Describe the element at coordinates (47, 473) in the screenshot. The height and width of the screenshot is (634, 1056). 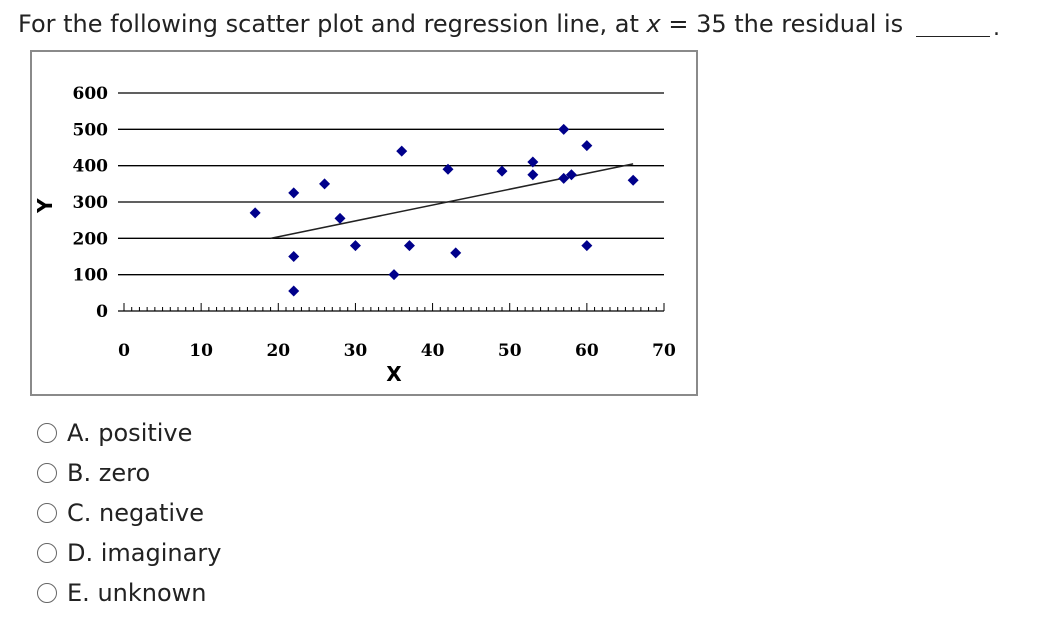
I see `radio-button-b` at that location.